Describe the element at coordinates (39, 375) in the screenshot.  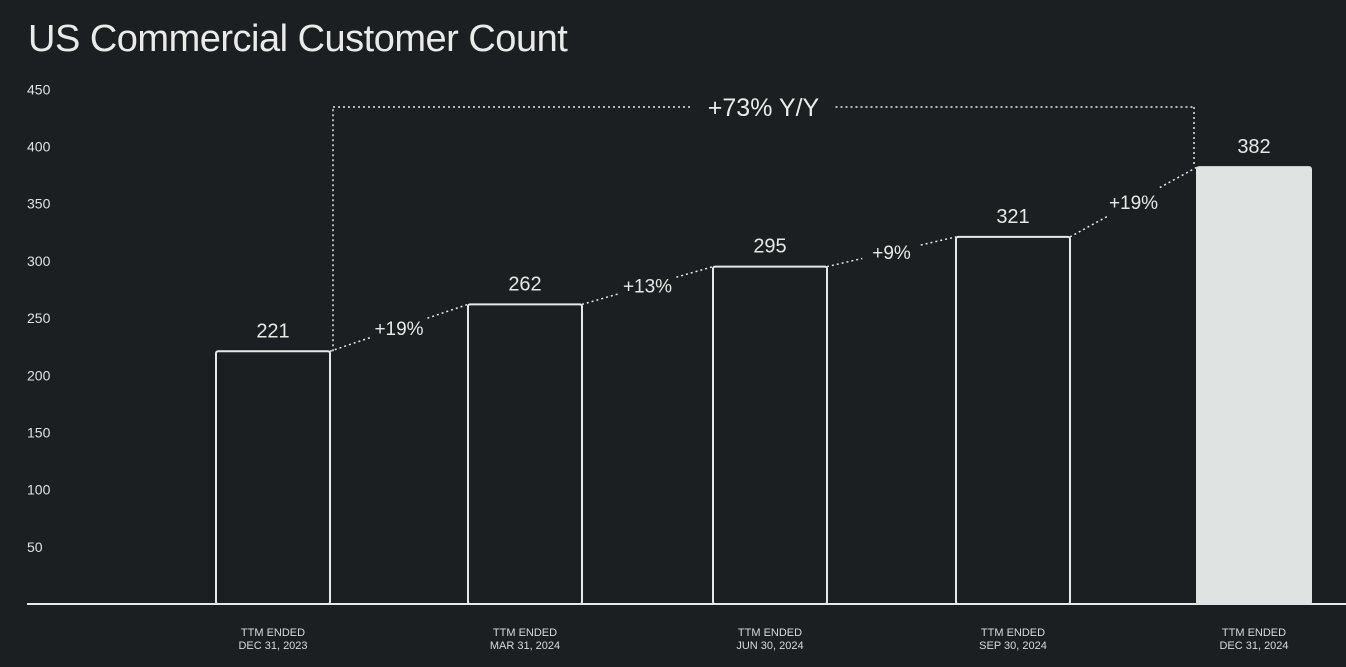
I see `y-tick-label: 200` at that location.